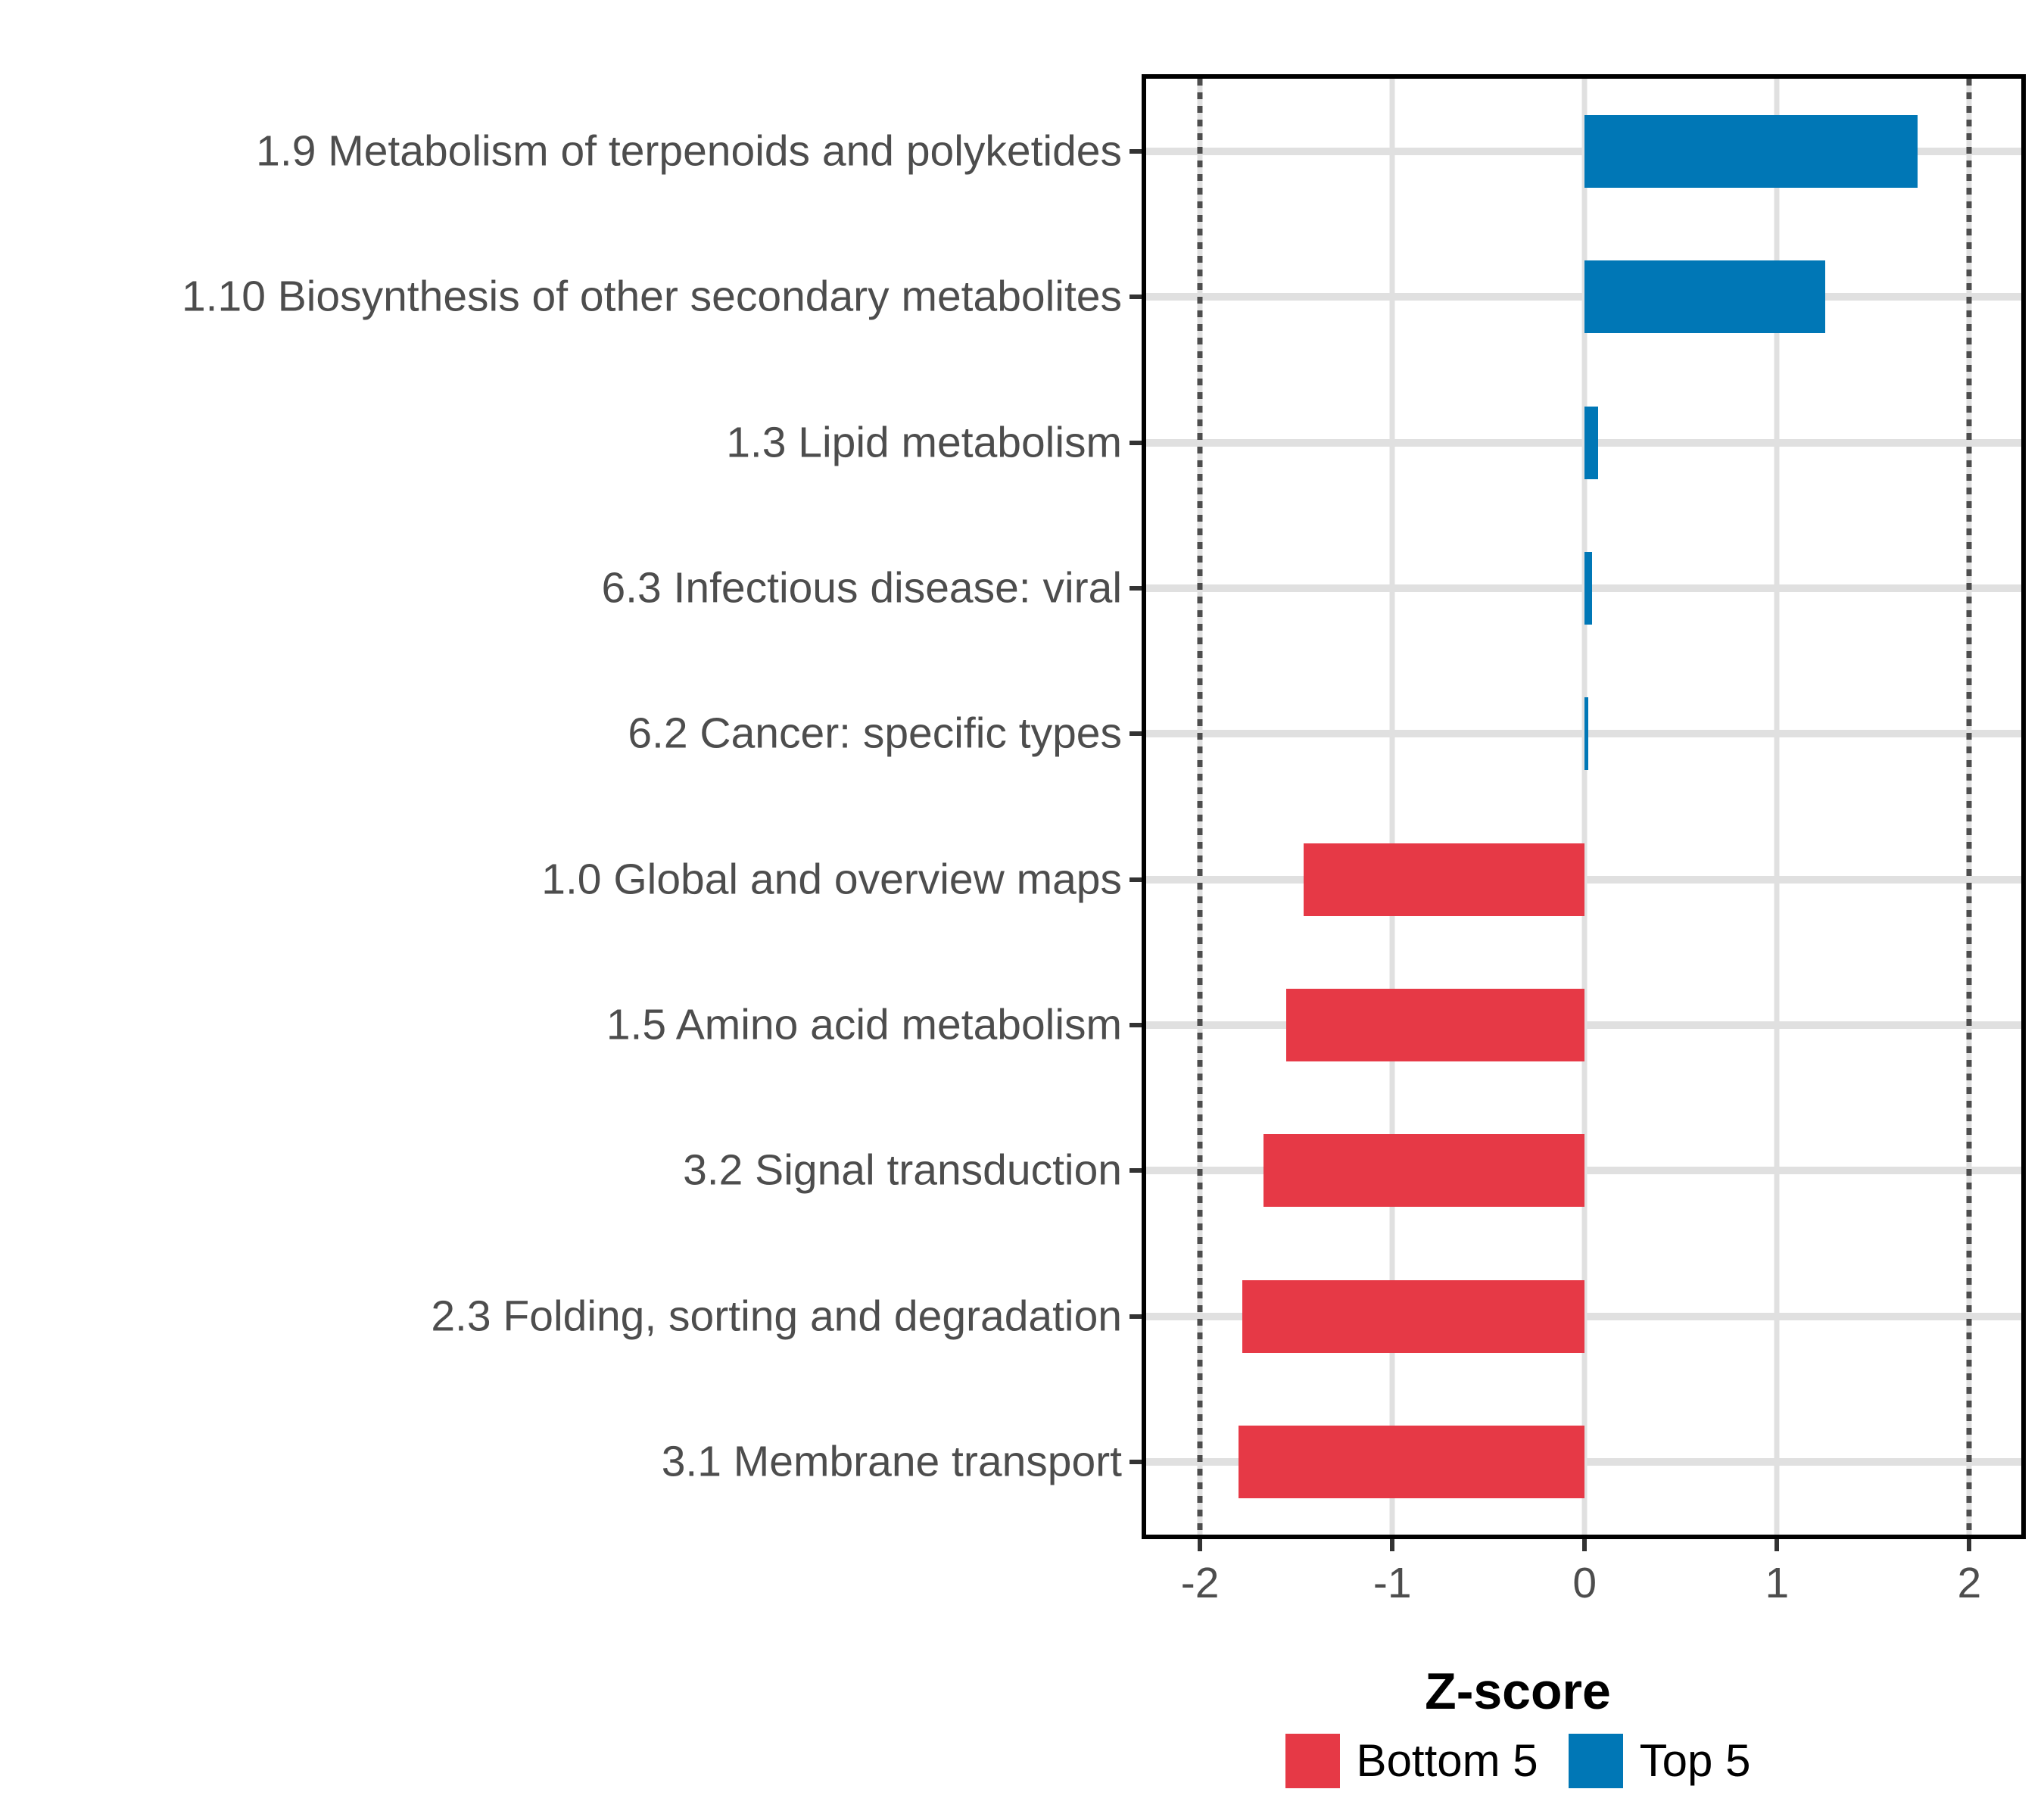 The height and width of the screenshot is (1817, 2044). I want to click on chart-legend: Bottom 5 Top 5, so click(1022, 1761).